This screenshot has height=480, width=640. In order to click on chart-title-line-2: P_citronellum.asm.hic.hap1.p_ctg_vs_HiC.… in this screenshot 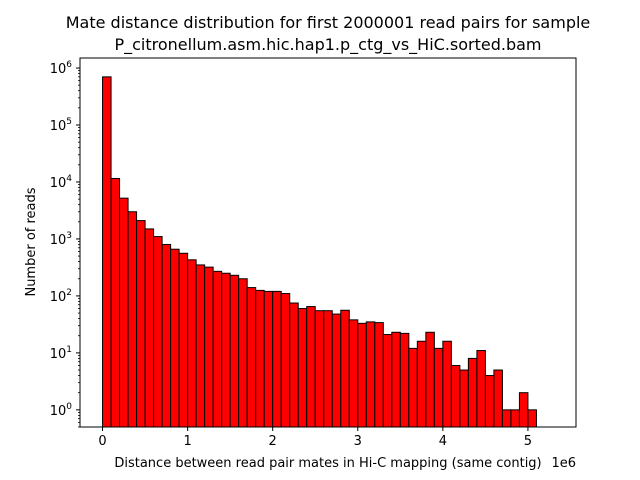, I will do `click(327, 45)`.